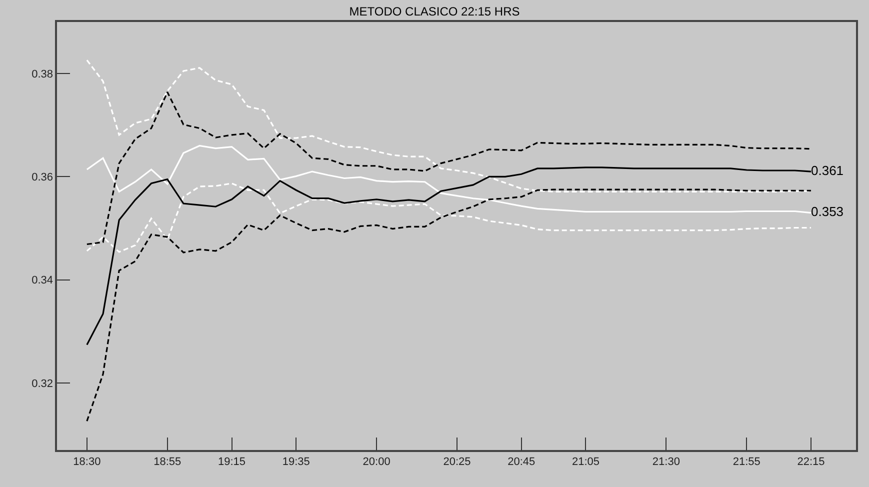 The width and height of the screenshot is (869, 487). What do you see at coordinates (827, 170) in the screenshot?
I see `data-label: 0.361` at bounding box center [827, 170].